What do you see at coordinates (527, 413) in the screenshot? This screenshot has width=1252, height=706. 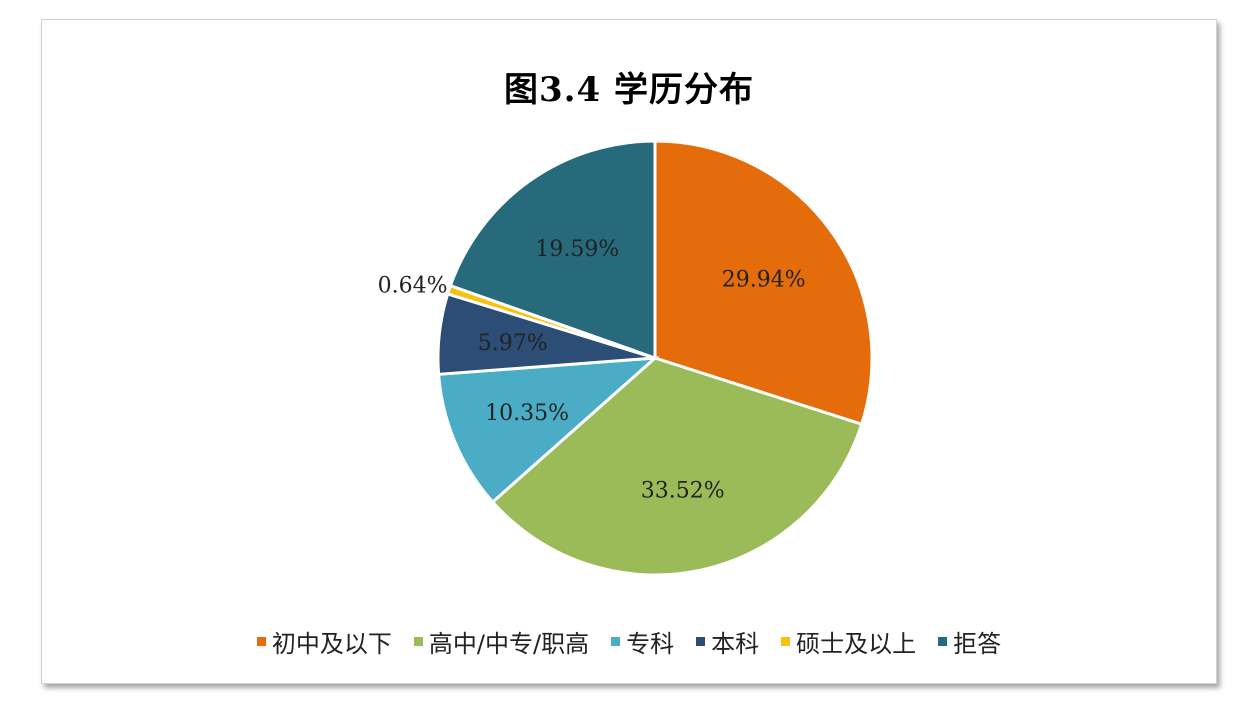 I see `data-label-3: 10.35%` at bounding box center [527, 413].